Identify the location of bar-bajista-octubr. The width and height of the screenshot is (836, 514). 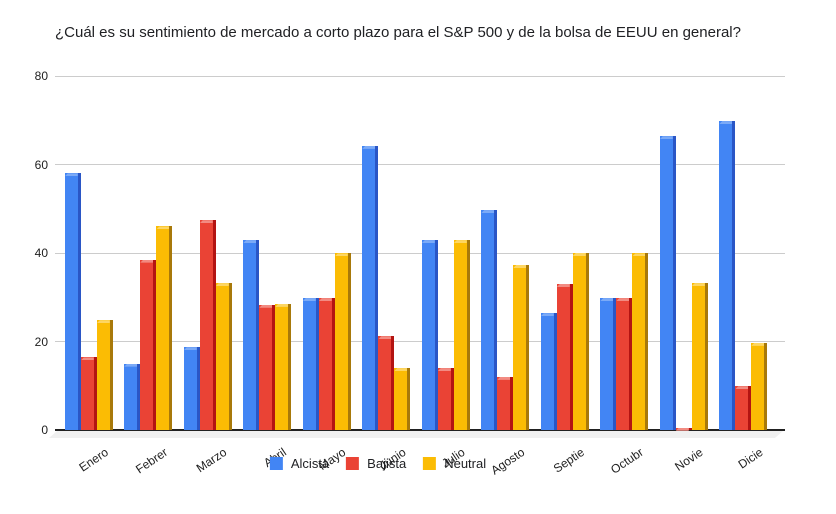
(624, 364).